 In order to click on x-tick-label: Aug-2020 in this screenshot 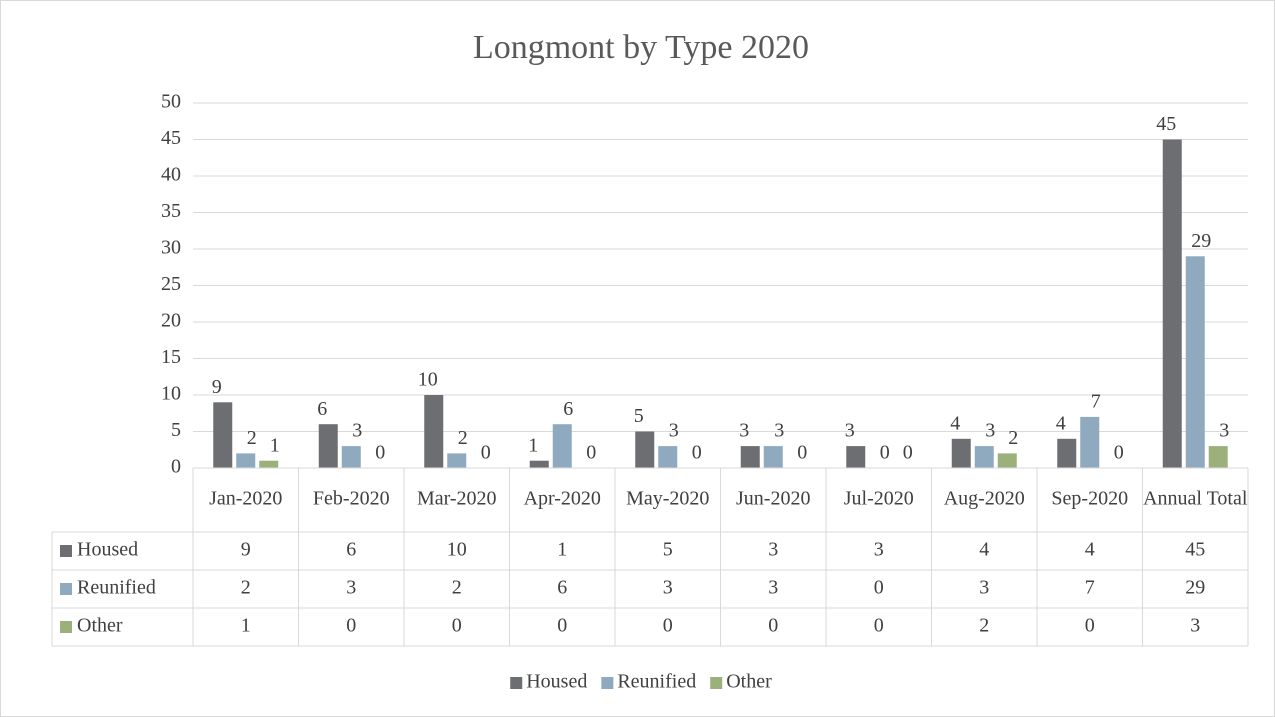, I will do `click(984, 499)`.